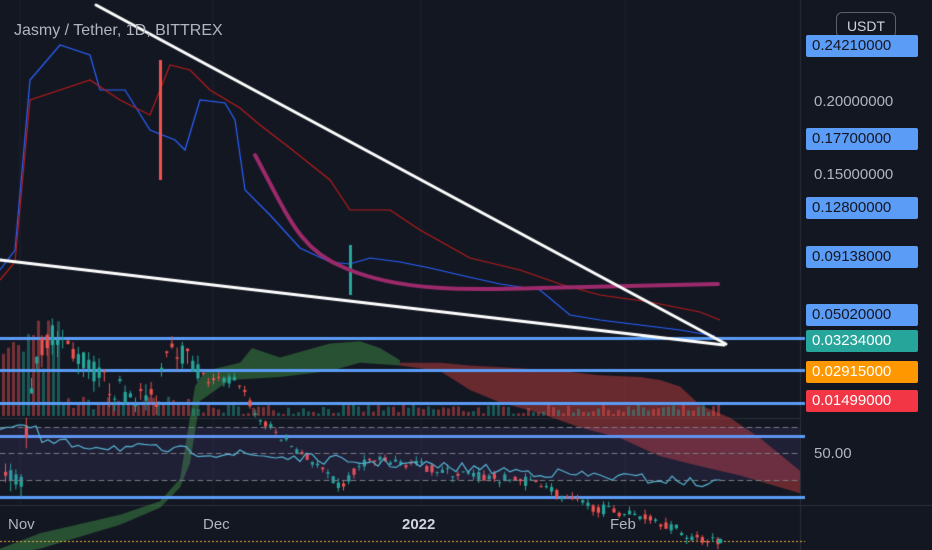  I want to click on price-level-badge: 0.12800000, so click(862, 208).